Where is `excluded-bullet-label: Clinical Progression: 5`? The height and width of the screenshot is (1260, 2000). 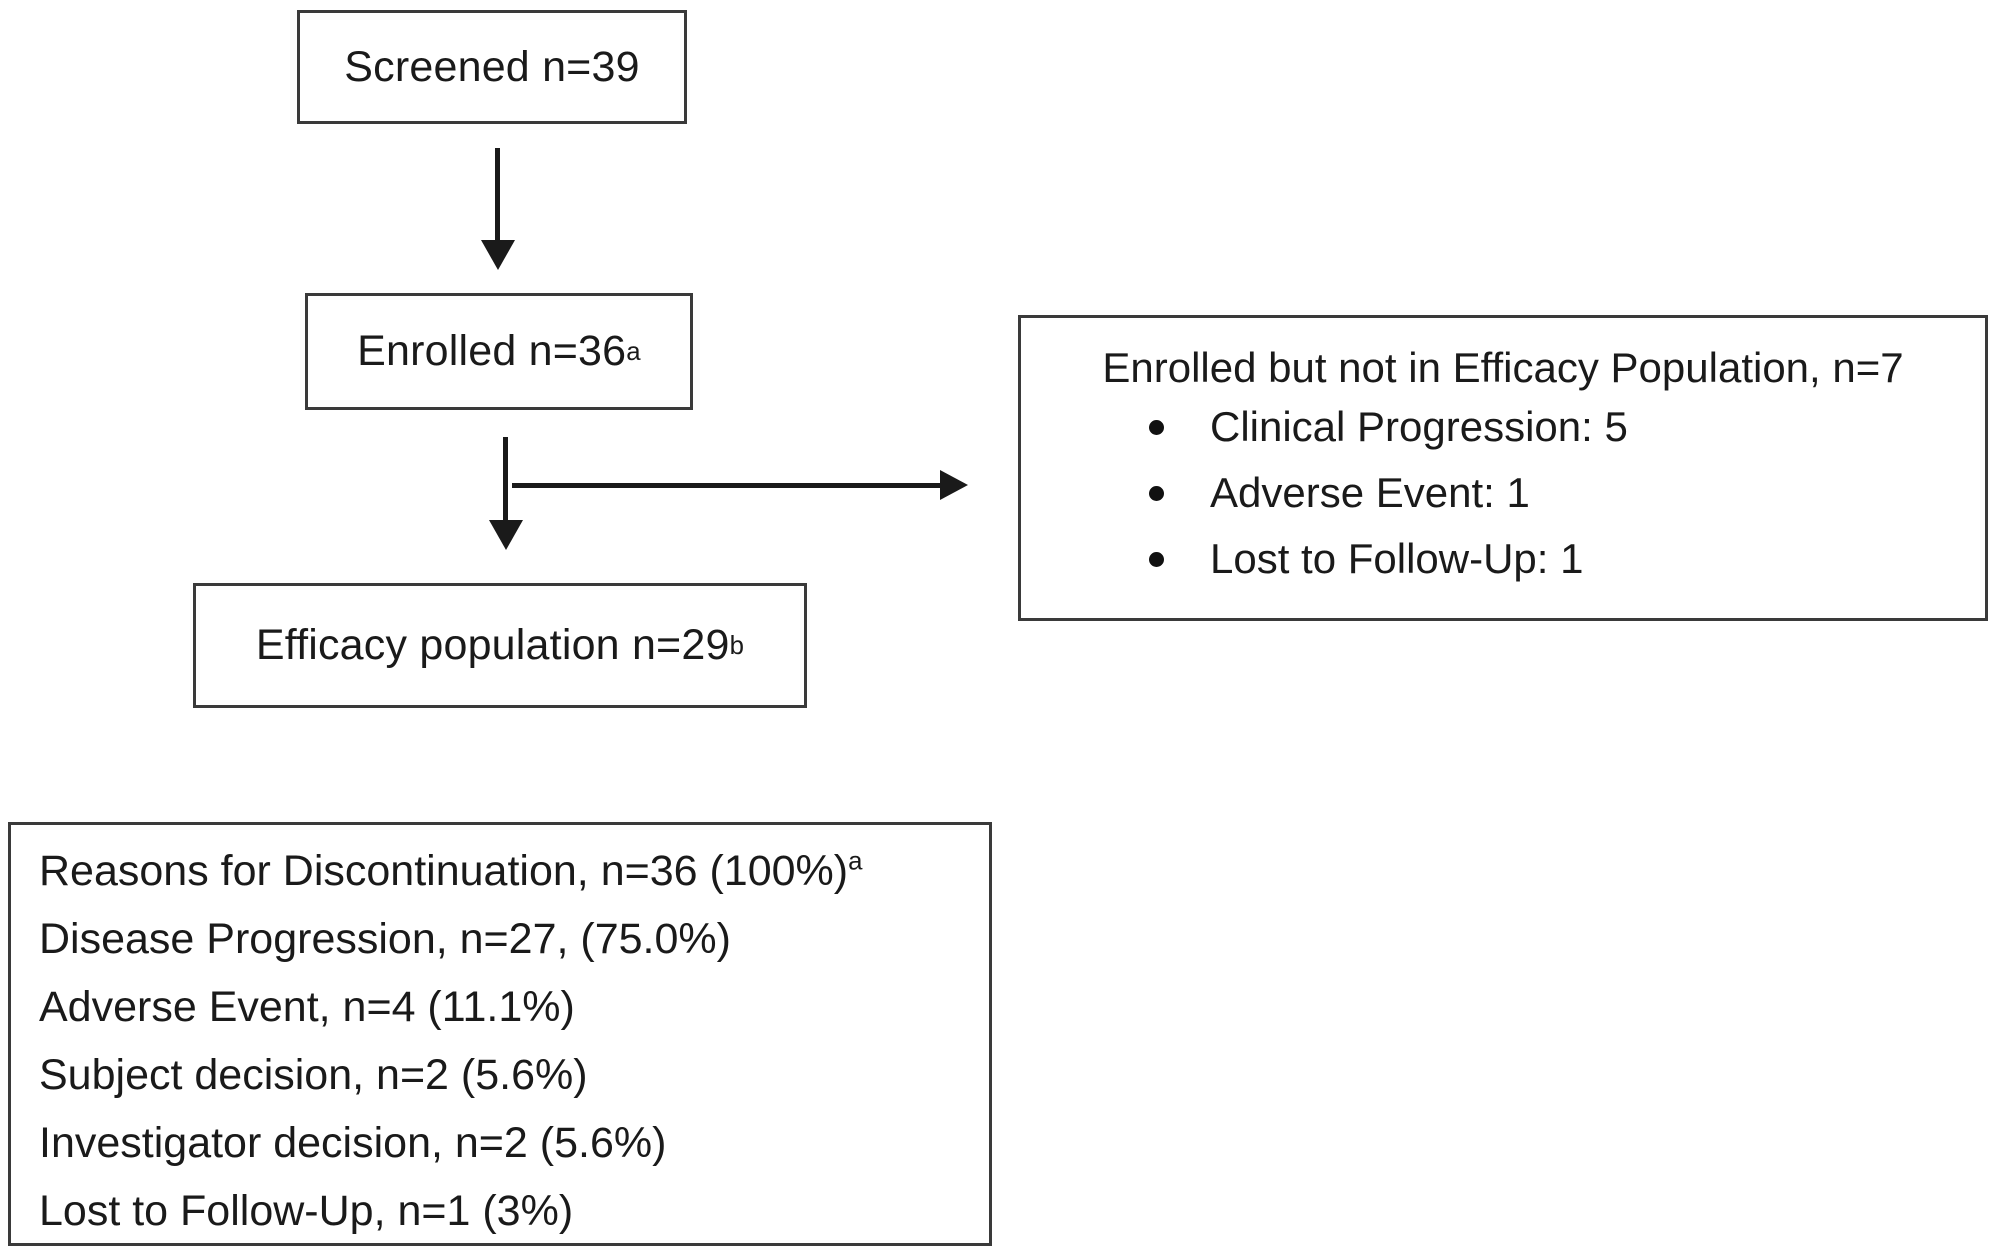
excluded-bullet-label: Clinical Progression: 5 is located at coordinates (1419, 426).